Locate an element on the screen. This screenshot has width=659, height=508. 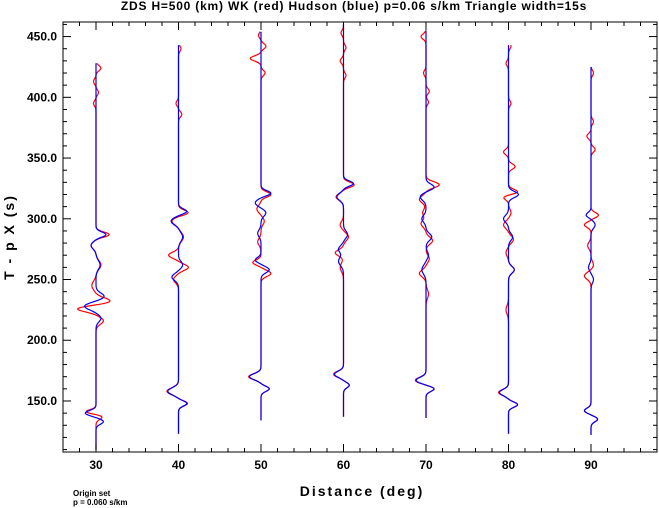
trace-60deg is located at coordinates (343, 220).